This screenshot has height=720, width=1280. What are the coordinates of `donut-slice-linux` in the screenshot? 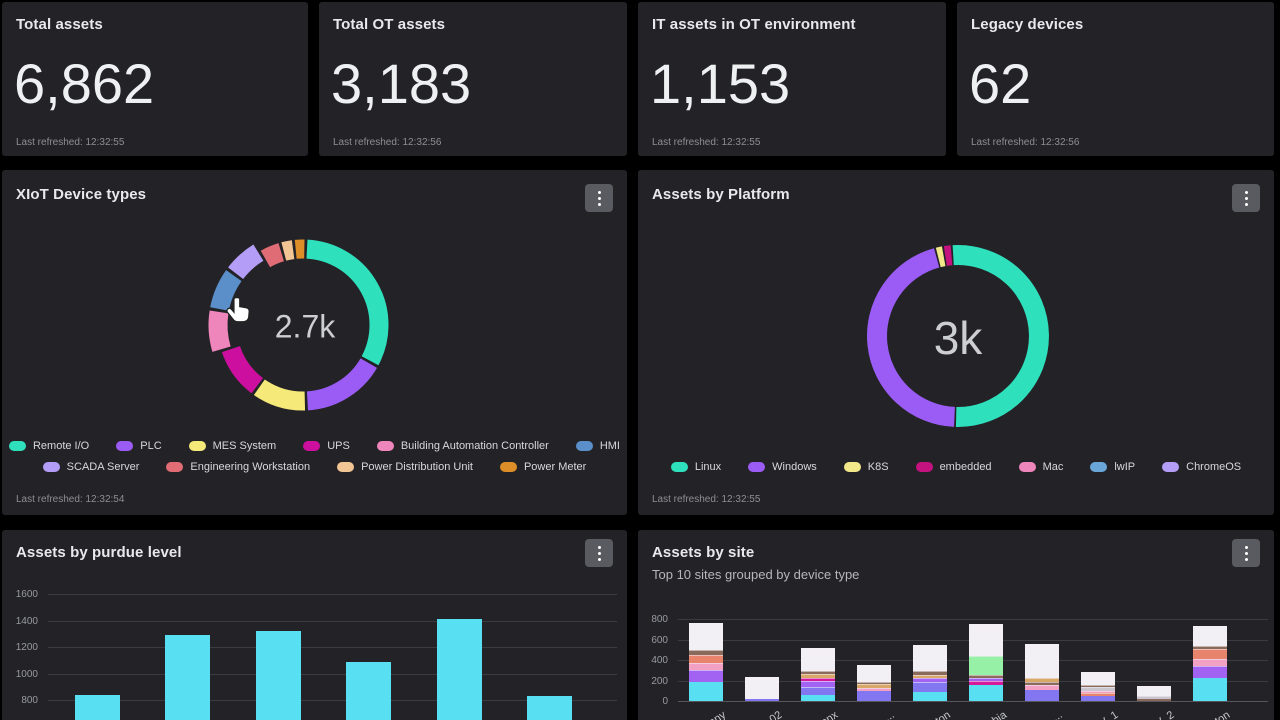 It's located at (1000, 336).